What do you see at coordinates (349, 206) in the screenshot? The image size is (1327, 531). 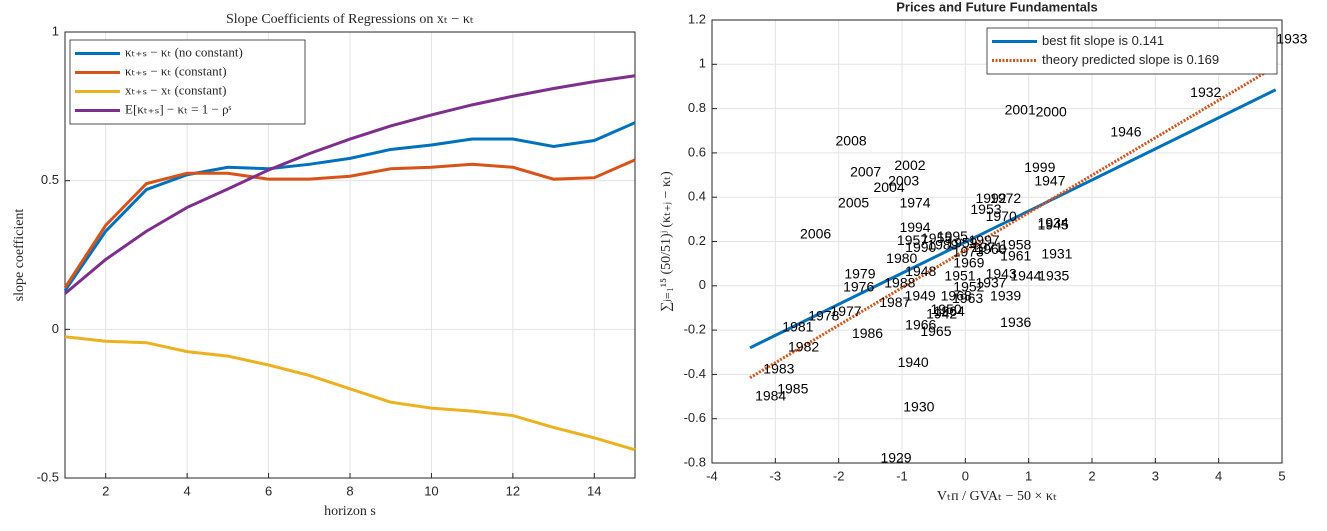 I see `series-line` at bounding box center [349, 206].